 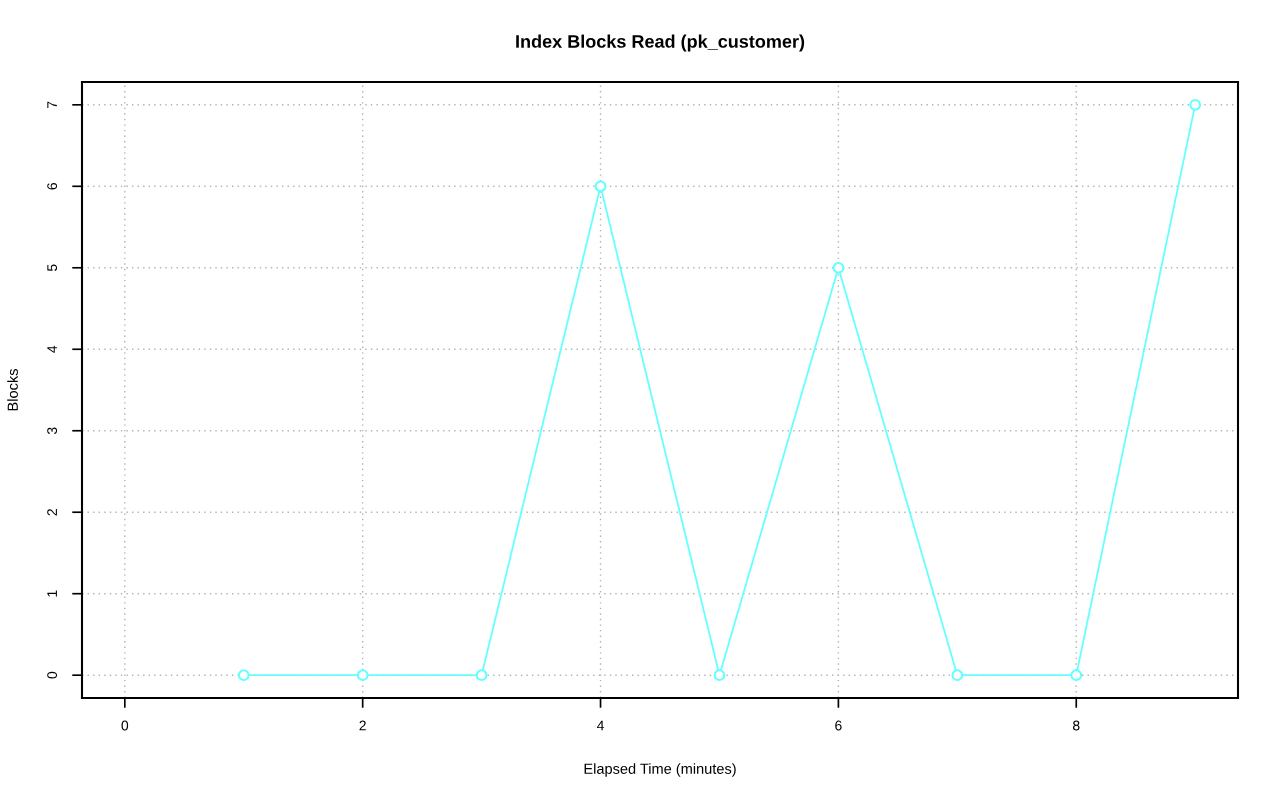 I want to click on y-tick-label: 2, so click(x=52, y=512).